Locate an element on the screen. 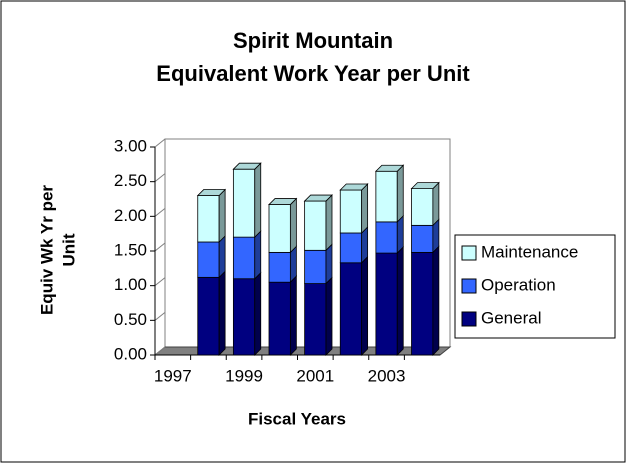 The height and width of the screenshot is (463, 626). chart-title: Spirit Mountain is located at coordinates (313, 40).